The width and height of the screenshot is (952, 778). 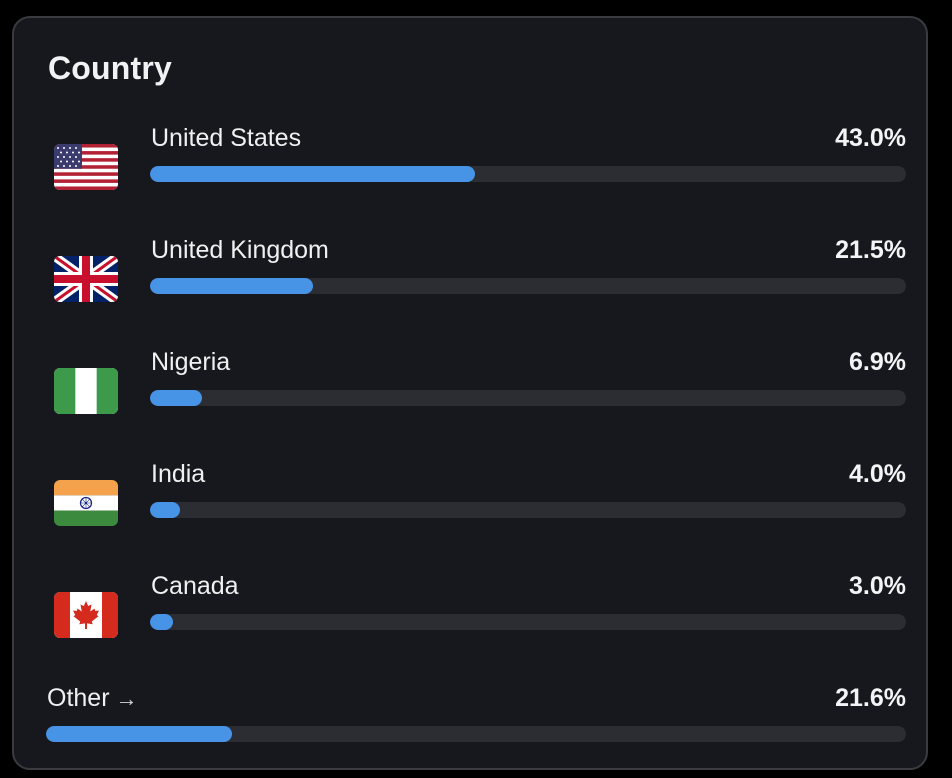 What do you see at coordinates (110, 68) in the screenshot?
I see `card-title: Country` at bounding box center [110, 68].